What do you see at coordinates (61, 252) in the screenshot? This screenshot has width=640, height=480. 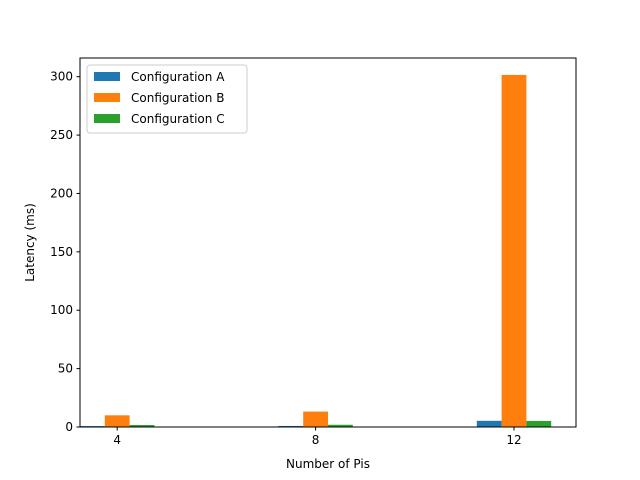 I see `y-tick-label: 150` at bounding box center [61, 252].